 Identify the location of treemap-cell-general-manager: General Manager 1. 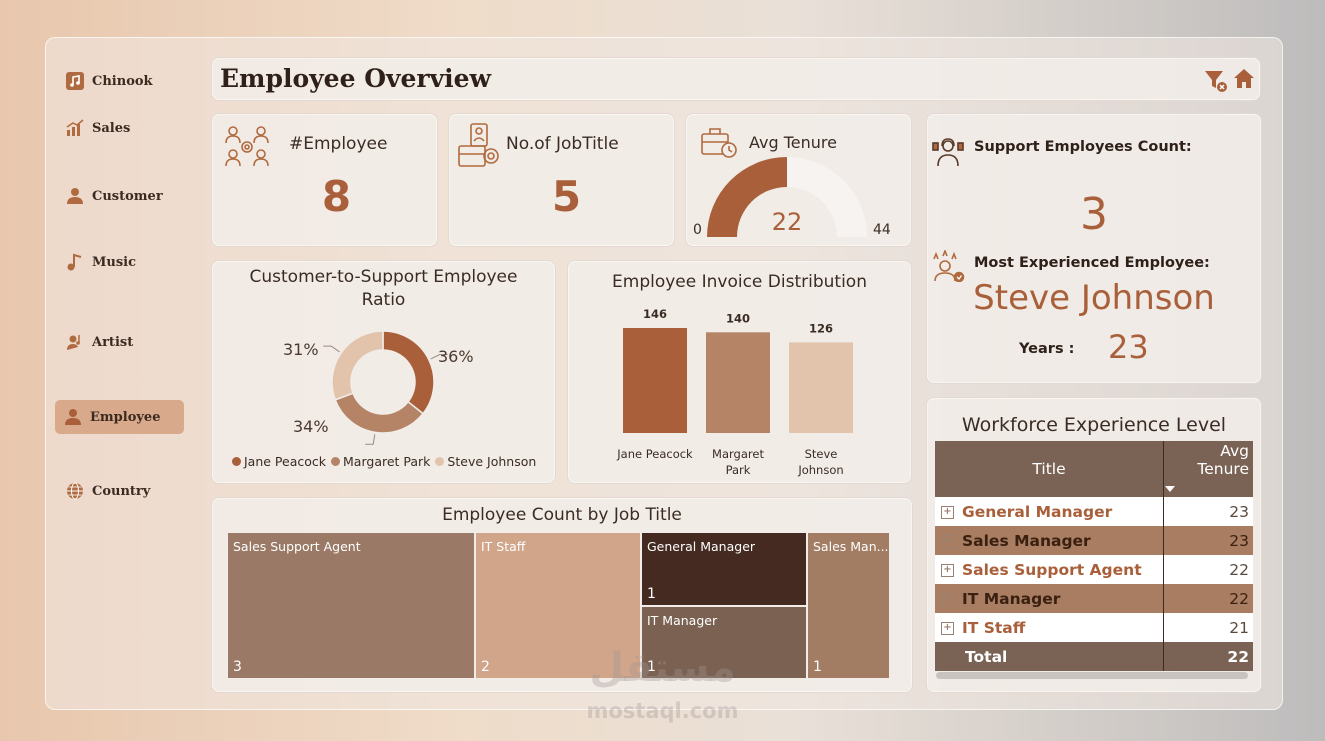
(724, 569).